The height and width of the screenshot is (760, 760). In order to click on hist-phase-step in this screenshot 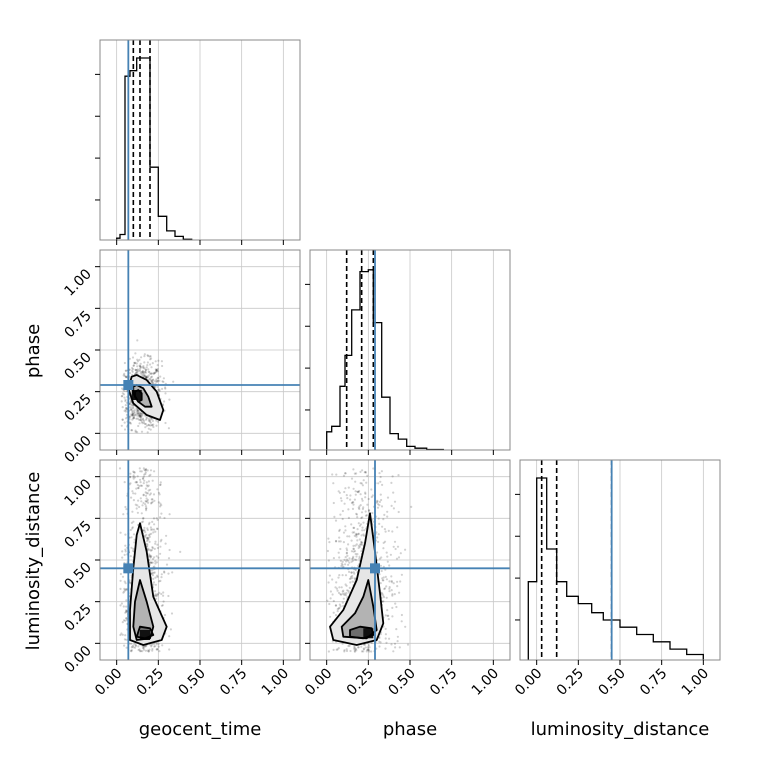, I will do `click(385, 360)`.